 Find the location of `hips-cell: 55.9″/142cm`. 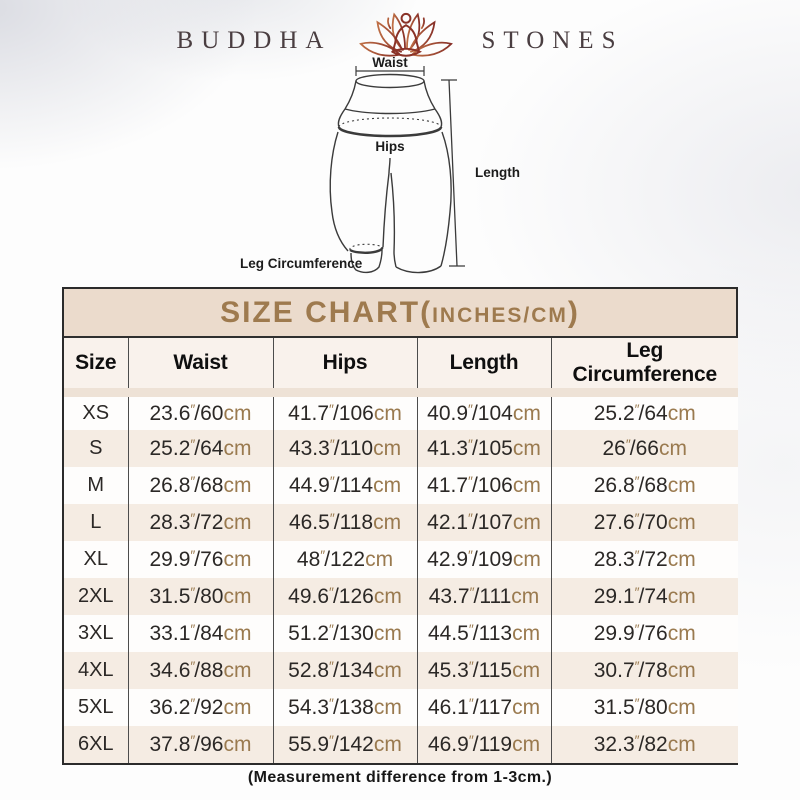

hips-cell: 55.9″/142cm is located at coordinates (344, 744).